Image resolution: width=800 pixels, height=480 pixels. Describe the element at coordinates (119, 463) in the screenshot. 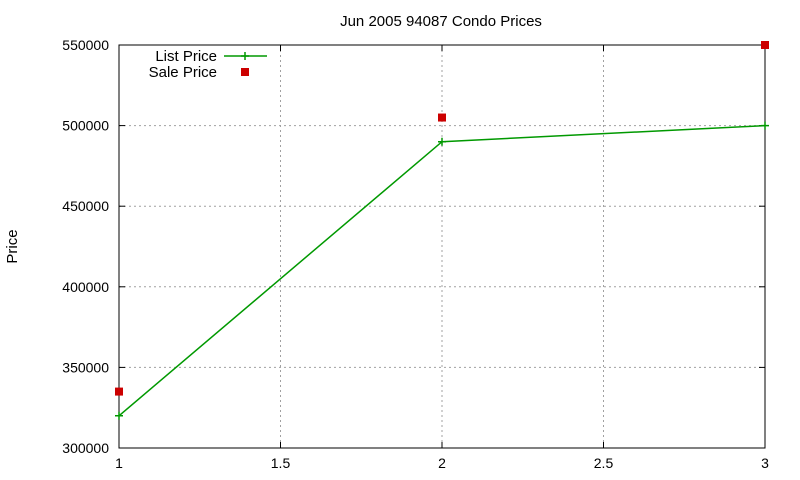

I see `x-tick-label: 1` at that location.